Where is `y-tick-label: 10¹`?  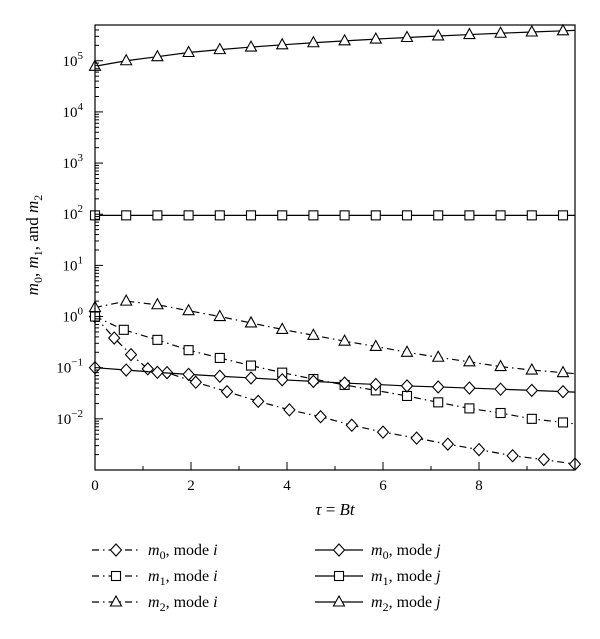
y-tick-label: 10¹ is located at coordinates (73, 264).